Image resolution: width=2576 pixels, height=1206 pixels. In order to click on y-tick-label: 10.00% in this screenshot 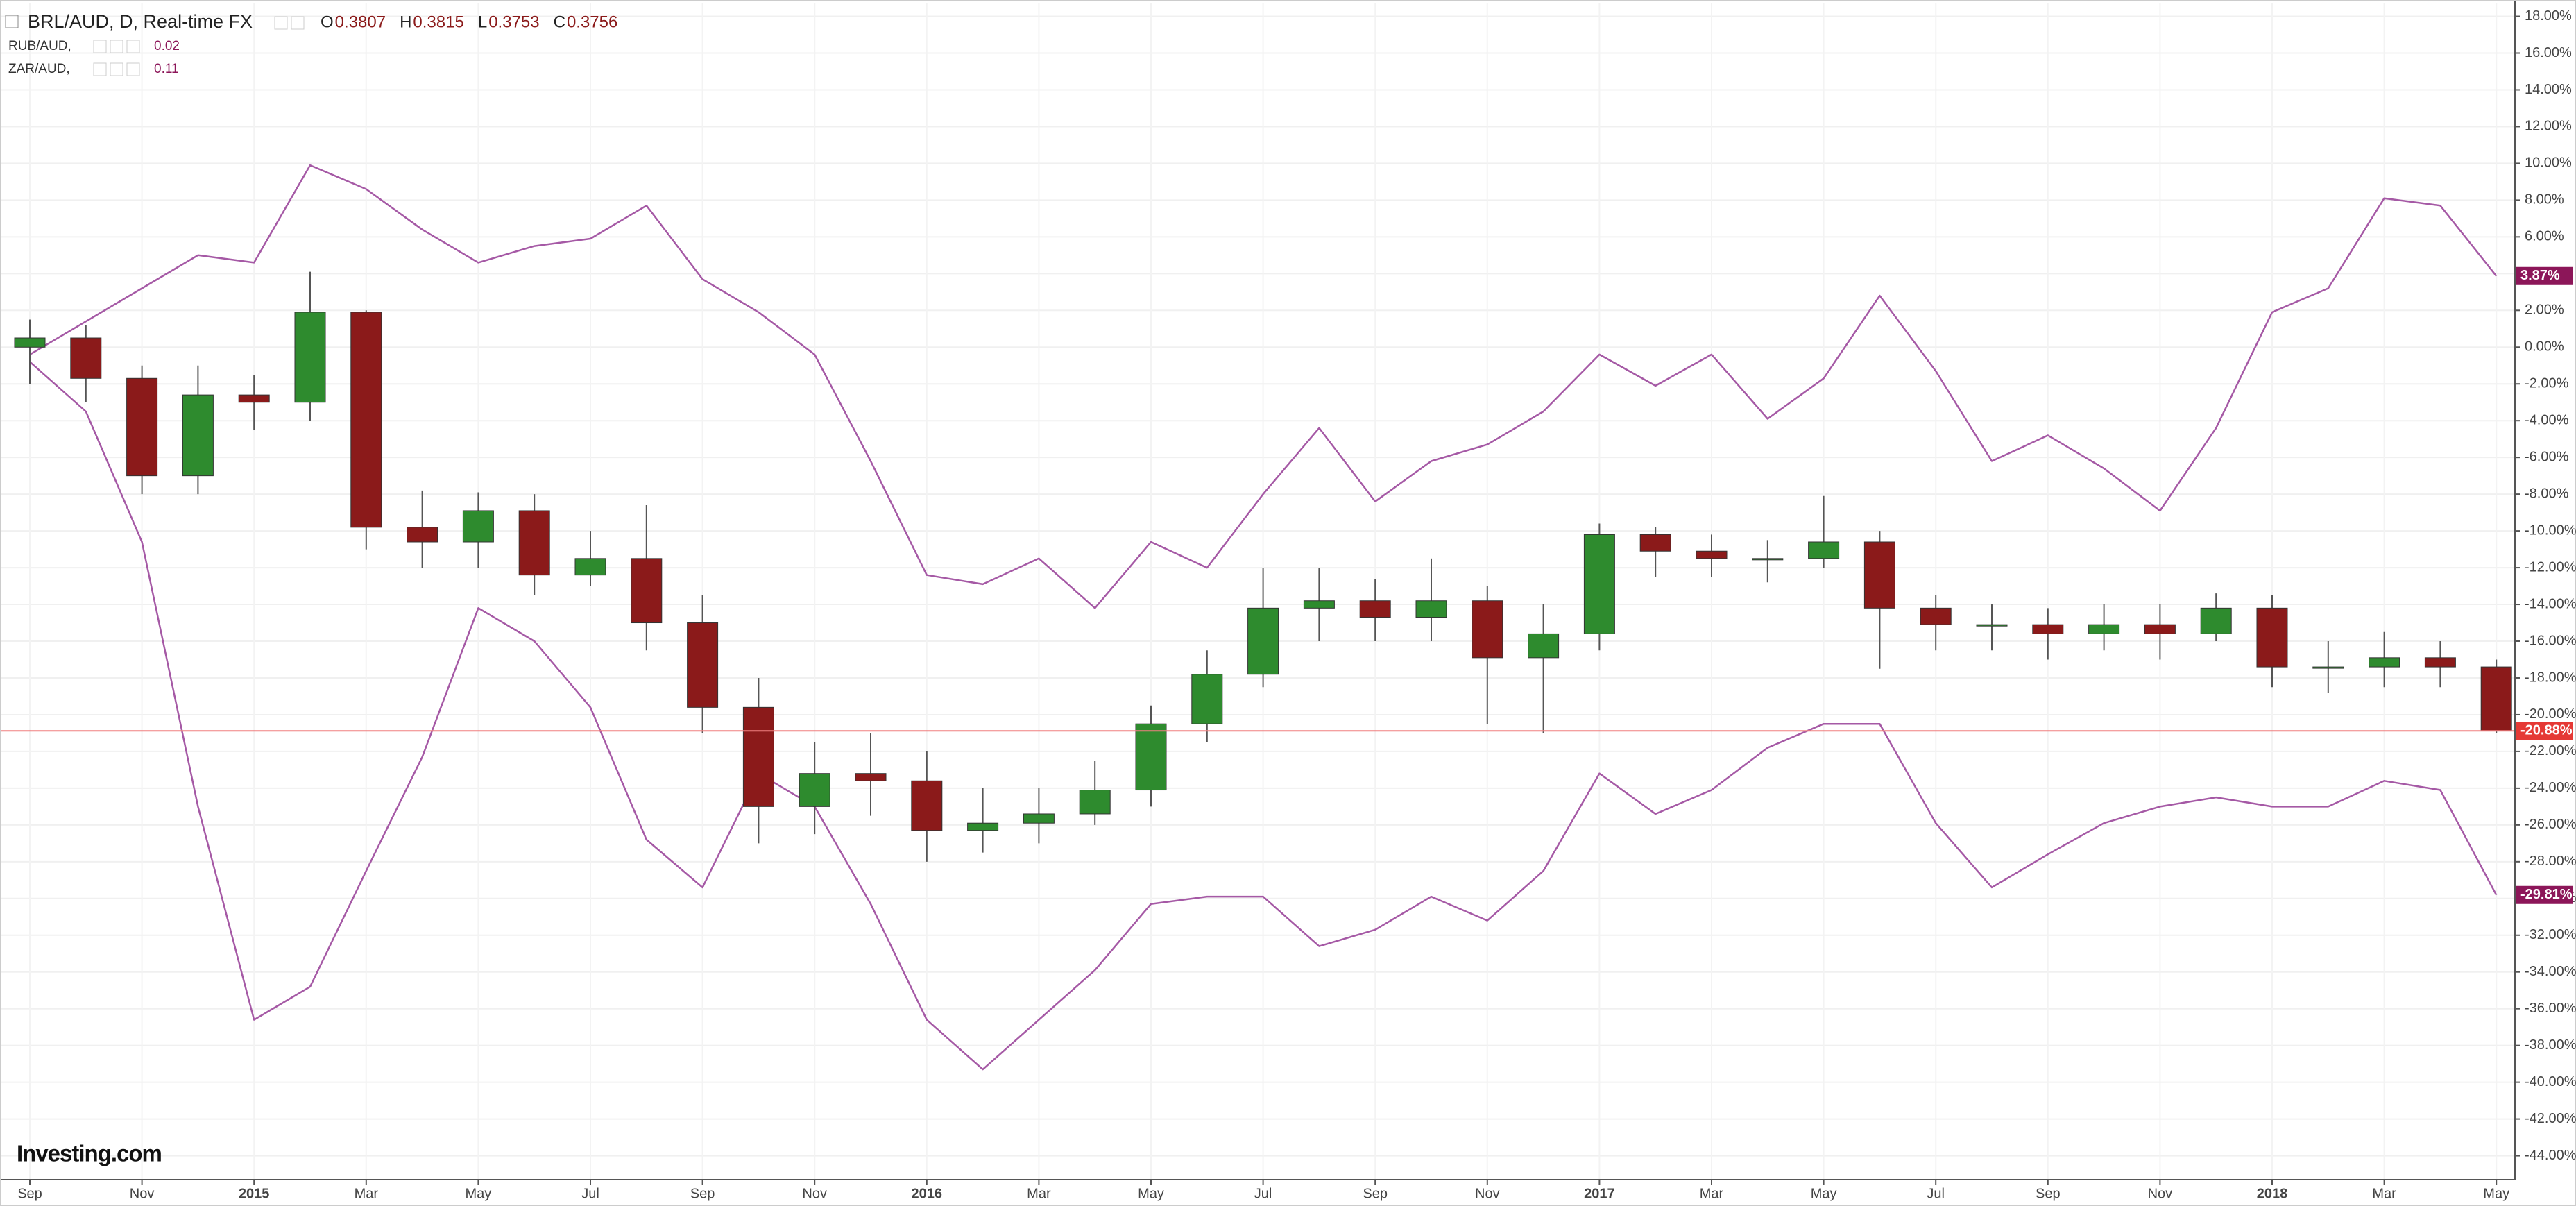, I will do `click(2548, 163)`.